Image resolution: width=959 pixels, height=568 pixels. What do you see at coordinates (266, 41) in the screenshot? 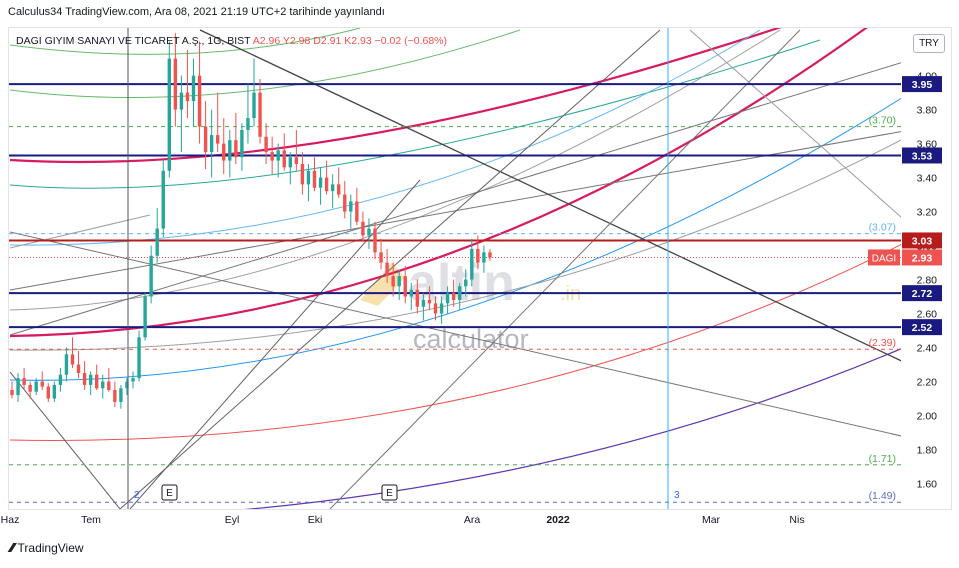
I see `open-value: A2.96` at bounding box center [266, 41].